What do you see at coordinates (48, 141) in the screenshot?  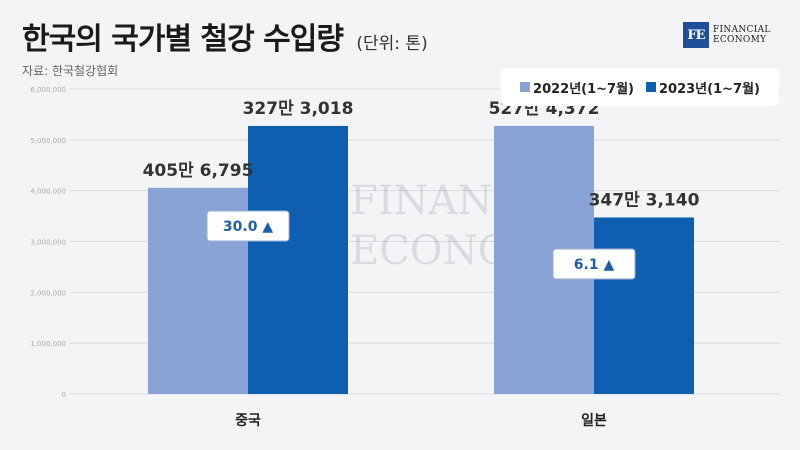 I see `y-tick-label: 5,000,000` at bounding box center [48, 141].